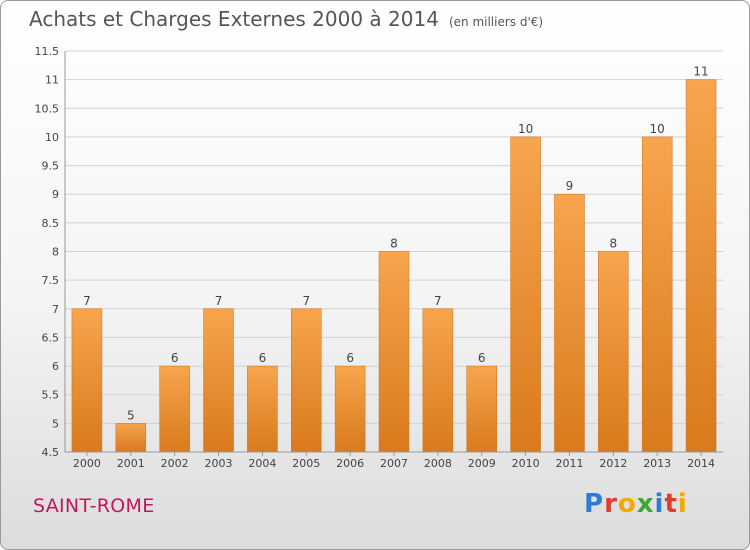  Describe the element at coordinates (438, 301) in the screenshot. I see `data-label-2008: 7` at that location.